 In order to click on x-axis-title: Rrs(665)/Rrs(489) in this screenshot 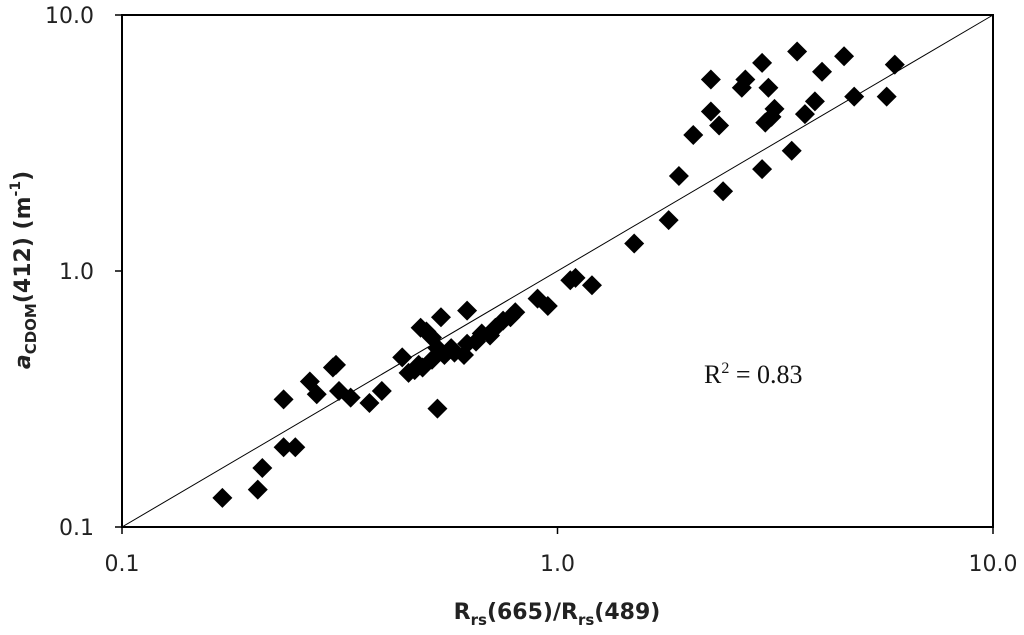, I will do `click(557, 614)`.